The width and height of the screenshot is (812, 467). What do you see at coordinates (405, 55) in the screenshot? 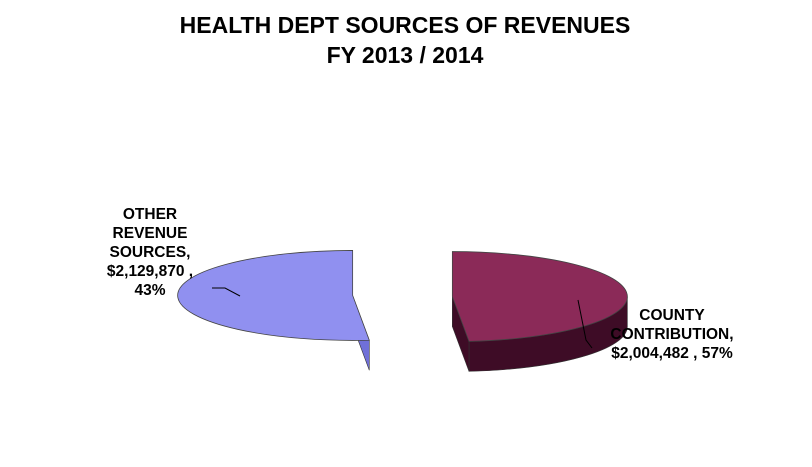
I see `chart-subtitle: FY 2013 / 2014` at bounding box center [405, 55].